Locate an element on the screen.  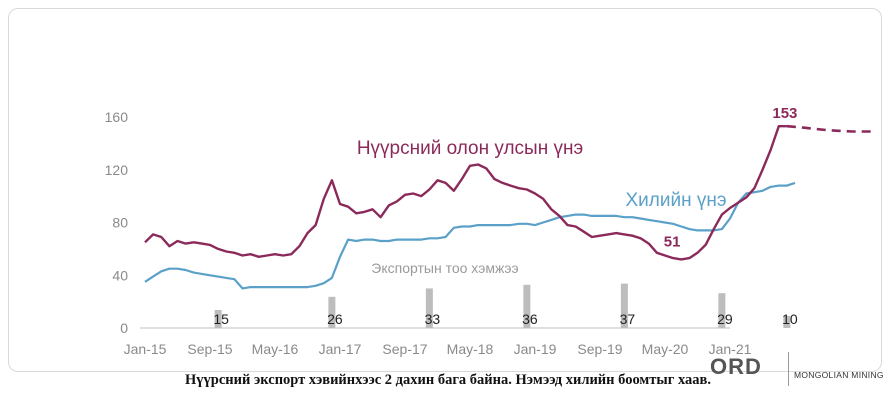
export-bar-label: 26 is located at coordinates (335, 319).